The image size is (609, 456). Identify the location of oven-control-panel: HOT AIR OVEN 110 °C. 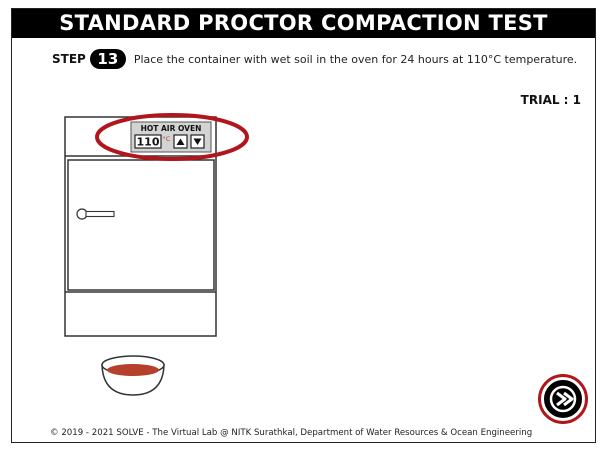
(171, 137).